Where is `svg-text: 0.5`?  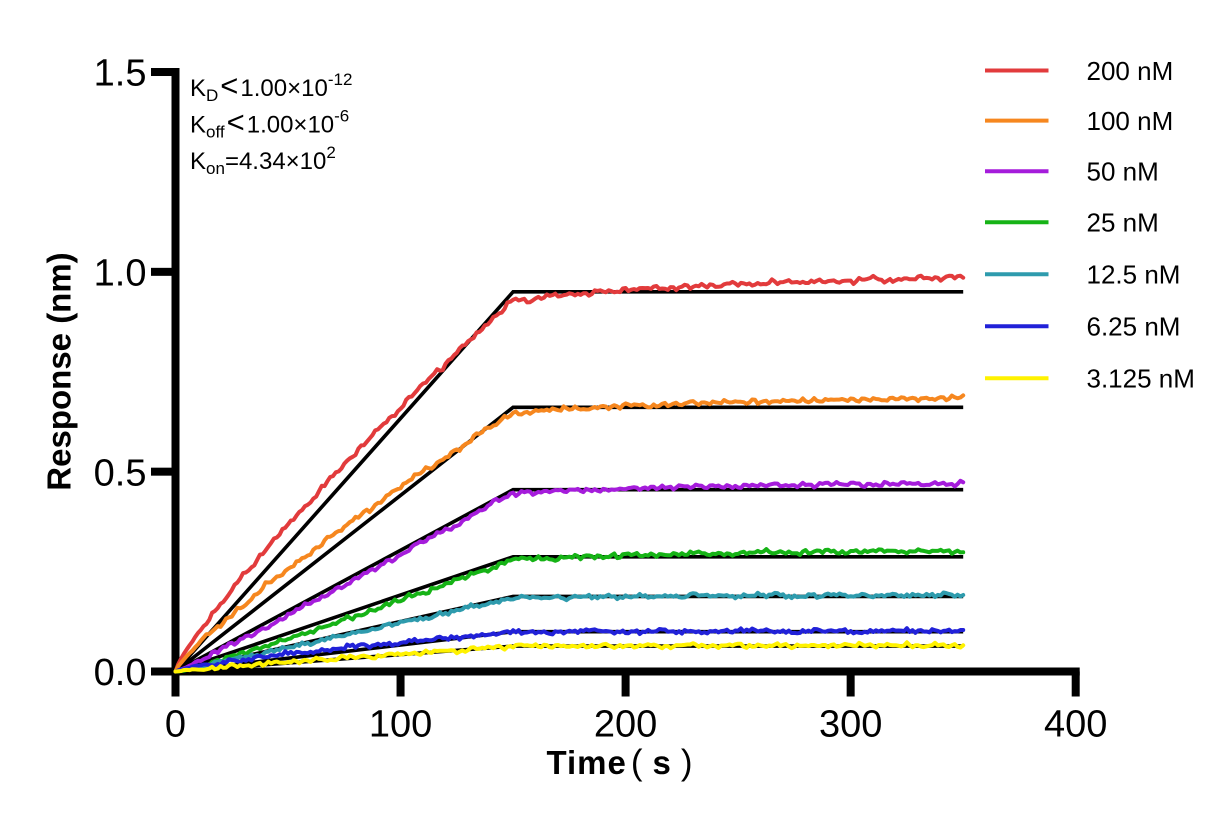
svg-text: 0.5 is located at coordinates (120, 473).